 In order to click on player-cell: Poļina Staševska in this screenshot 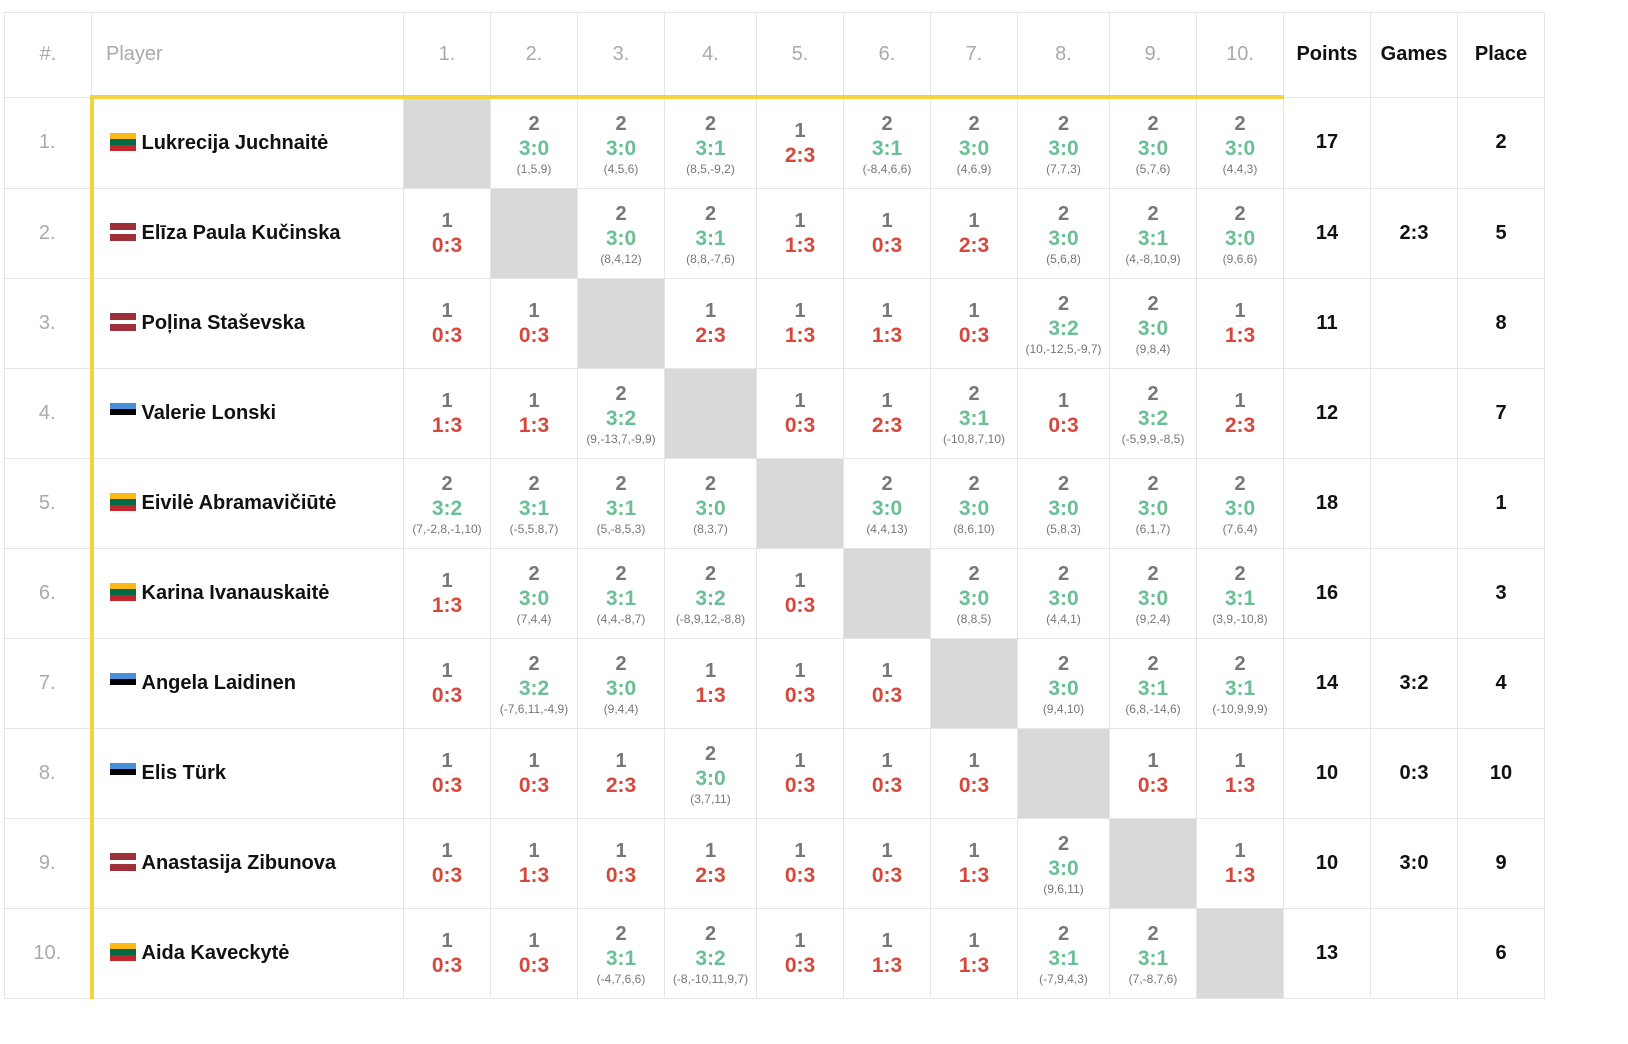, I will do `click(246, 323)`.